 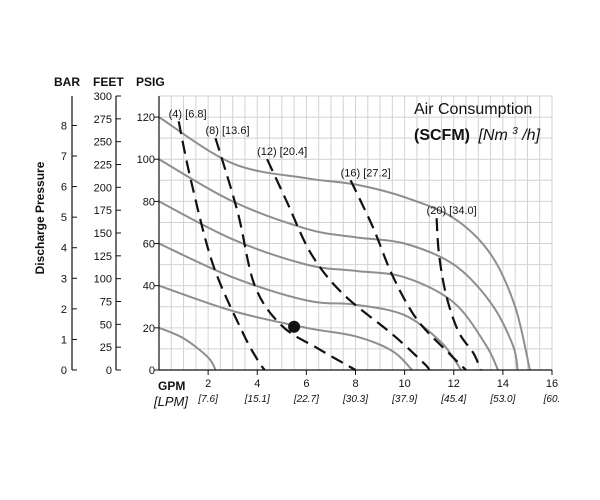 What do you see at coordinates (103, 280) in the screenshot?
I see `feet-tick-label: 100` at bounding box center [103, 280].